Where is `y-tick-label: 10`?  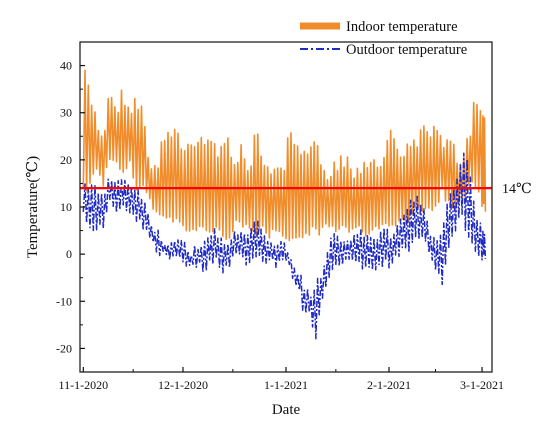 y-tick-label: 10 is located at coordinates (66, 207).